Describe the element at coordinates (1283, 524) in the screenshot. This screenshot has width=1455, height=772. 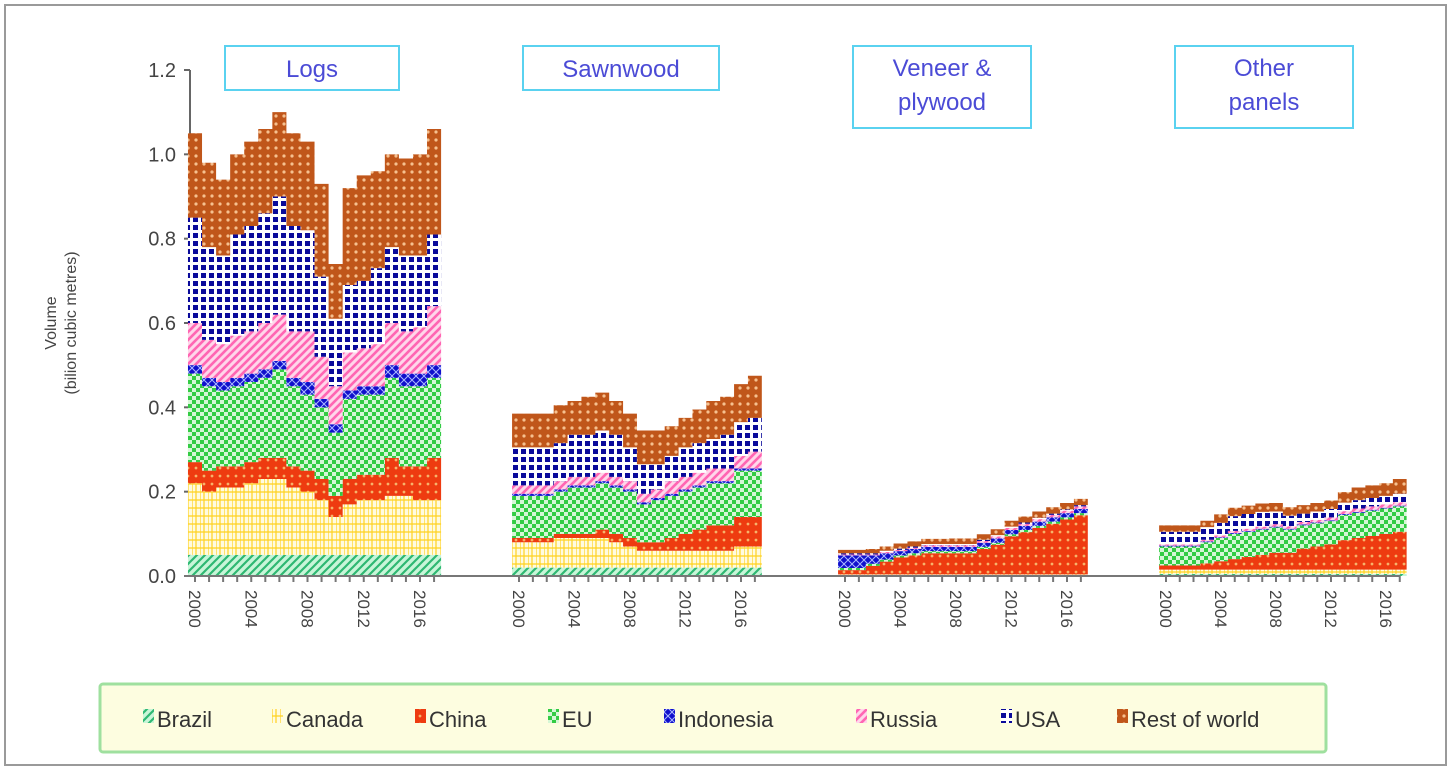
I see `area-other-panels-russia` at that location.